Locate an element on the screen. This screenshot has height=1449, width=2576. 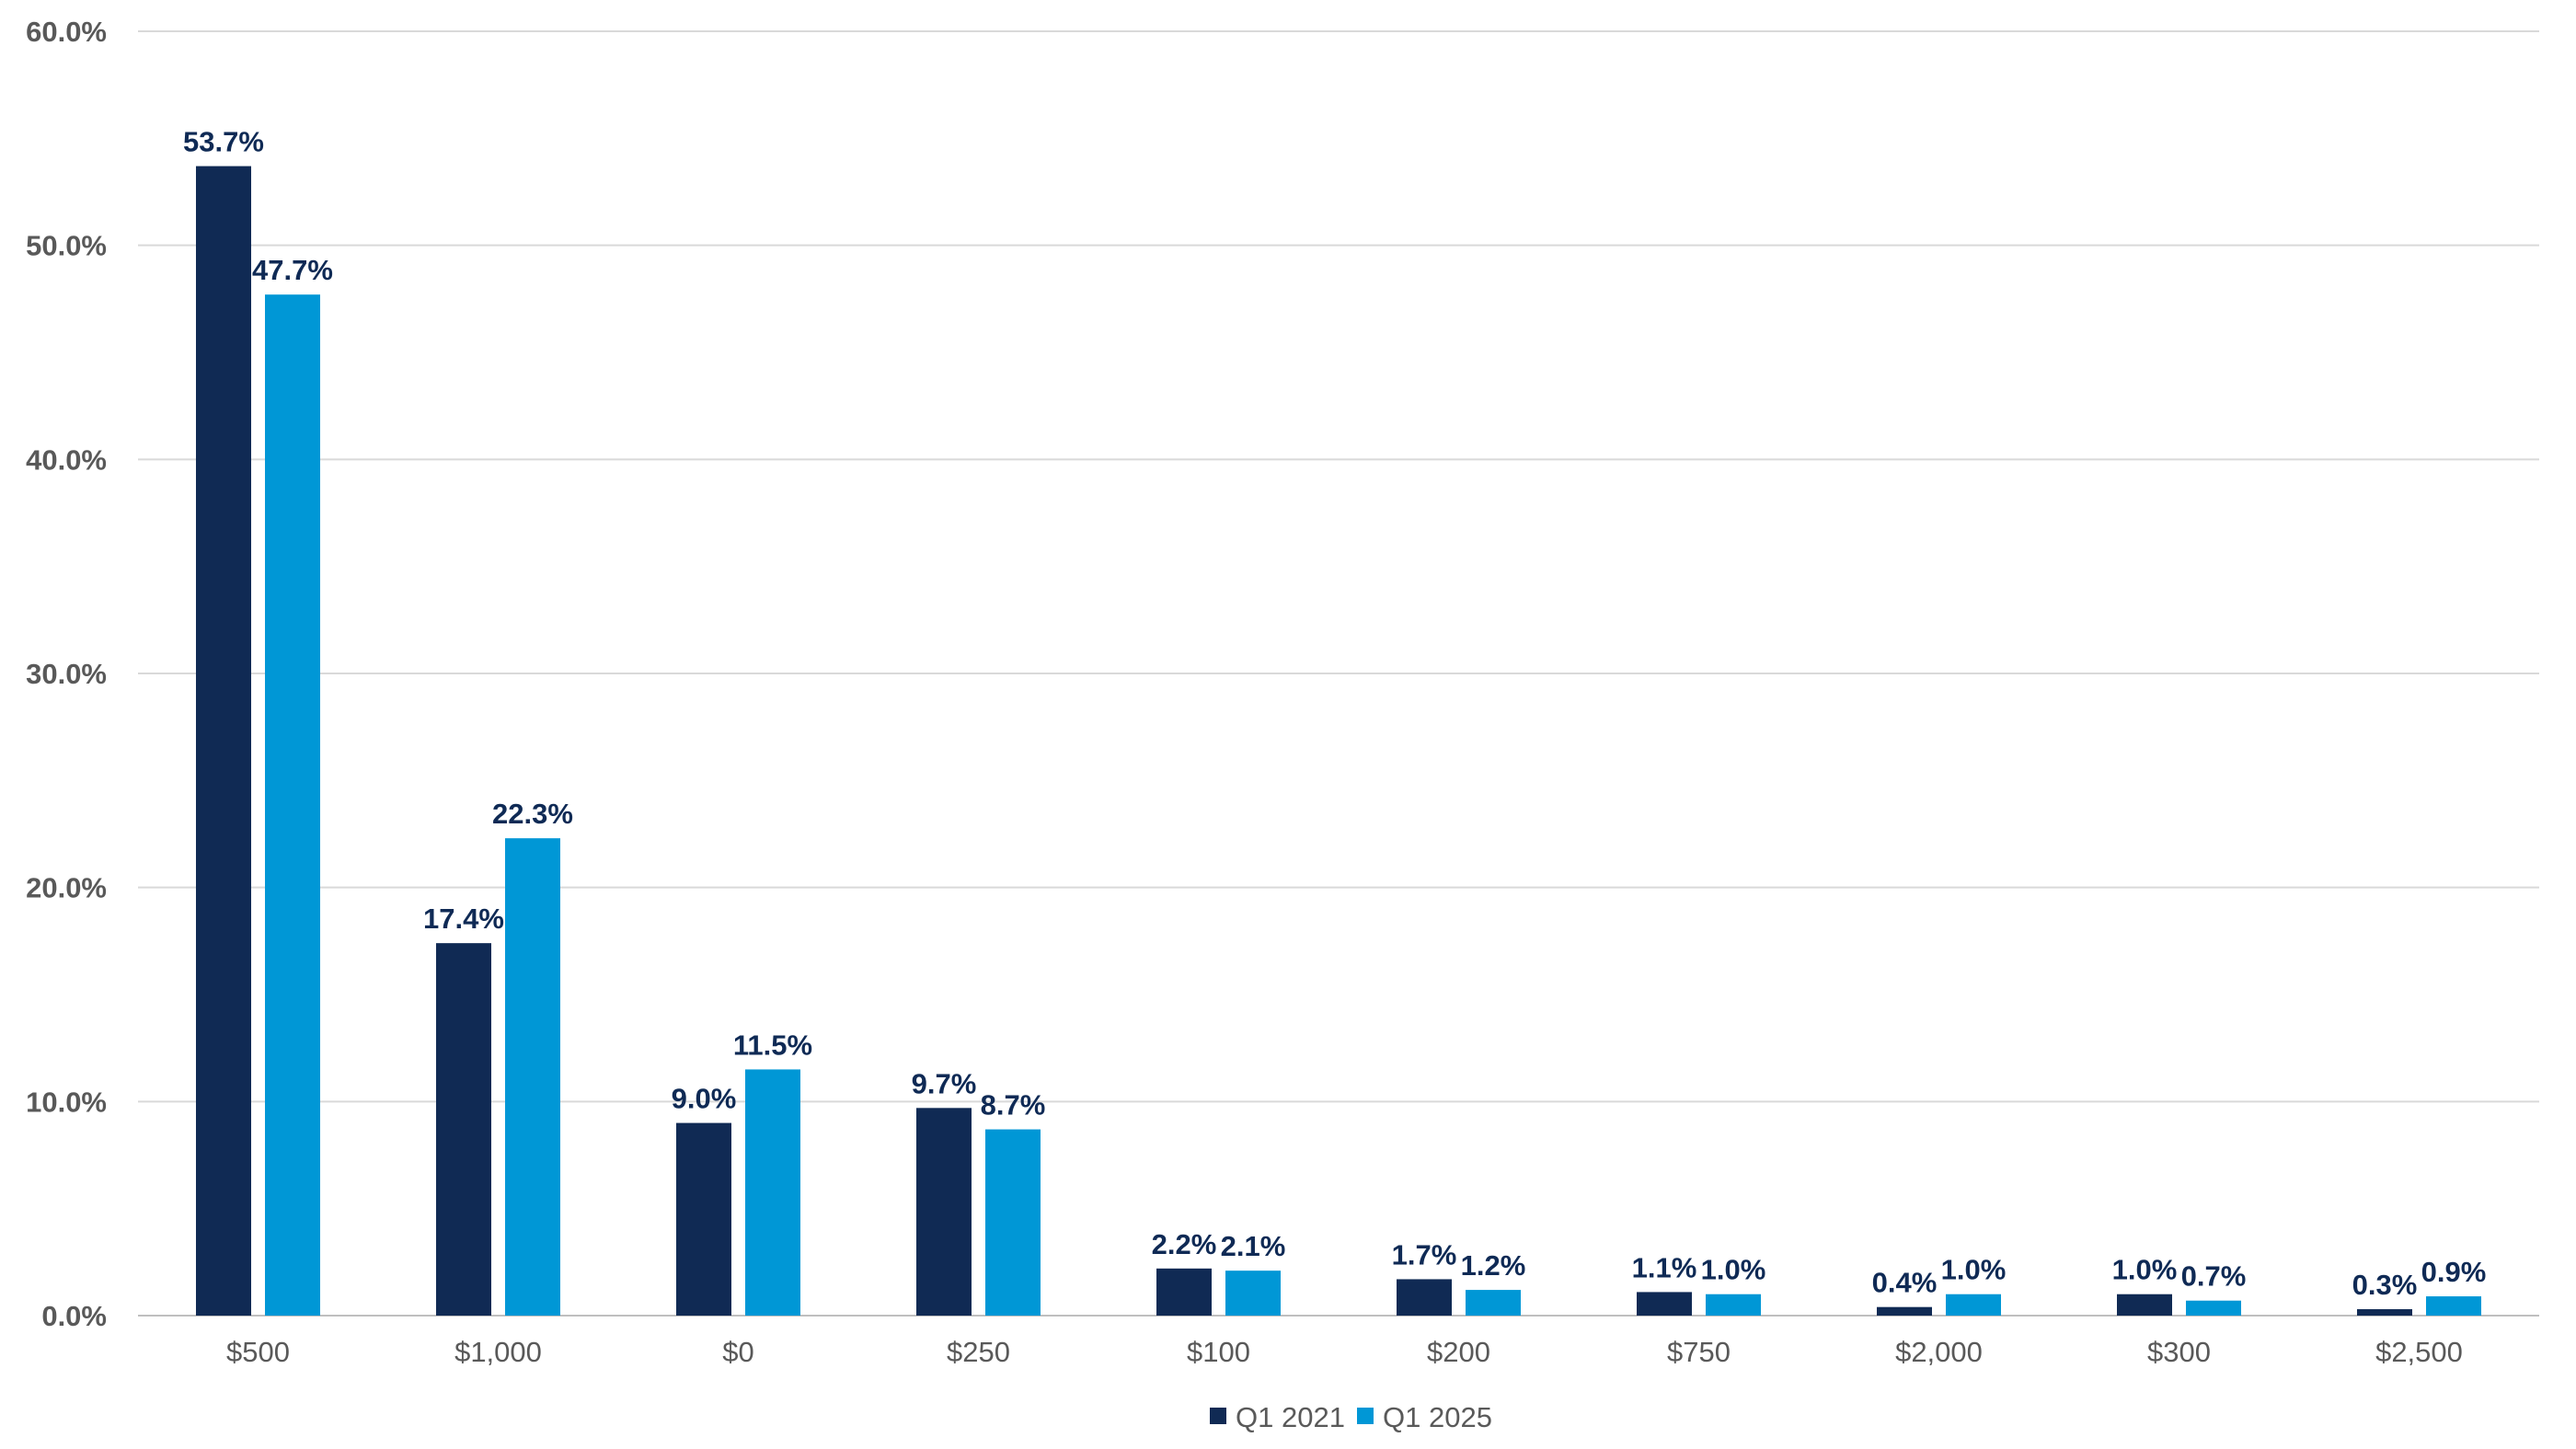
data-label: 9.7% is located at coordinates (945, 1083).